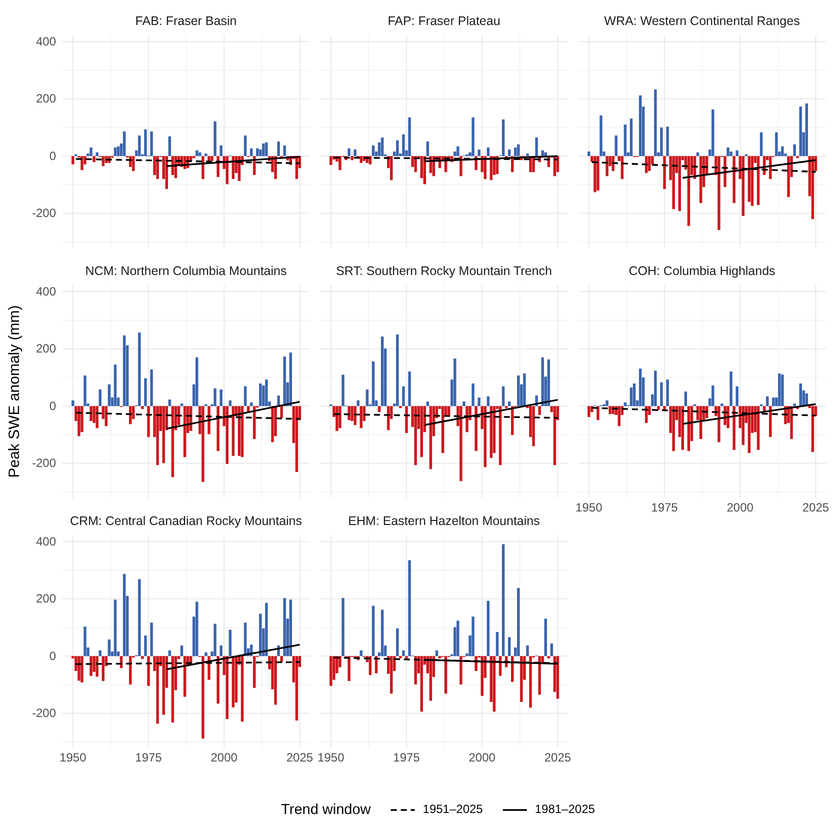 The image size is (840, 840). Describe the element at coordinates (186, 271) in the screenshot. I see `chart-title: NCM: Northern Columbia Mountains` at that location.